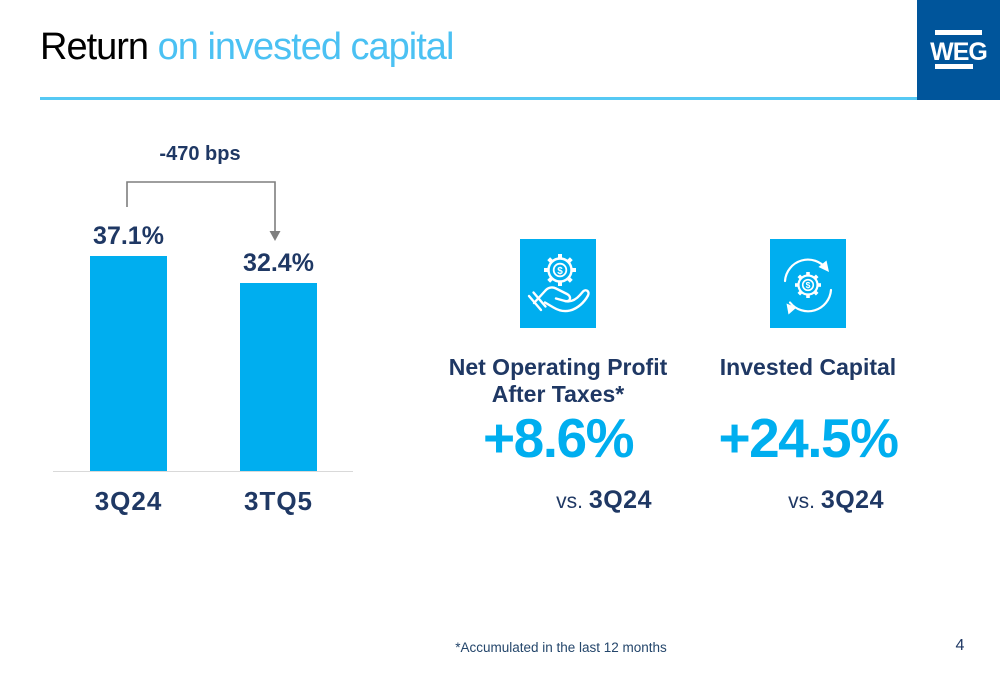 The height and width of the screenshot is (685, 1000). I want to click on weg-logo-icon: WEG, so click(959, 49).